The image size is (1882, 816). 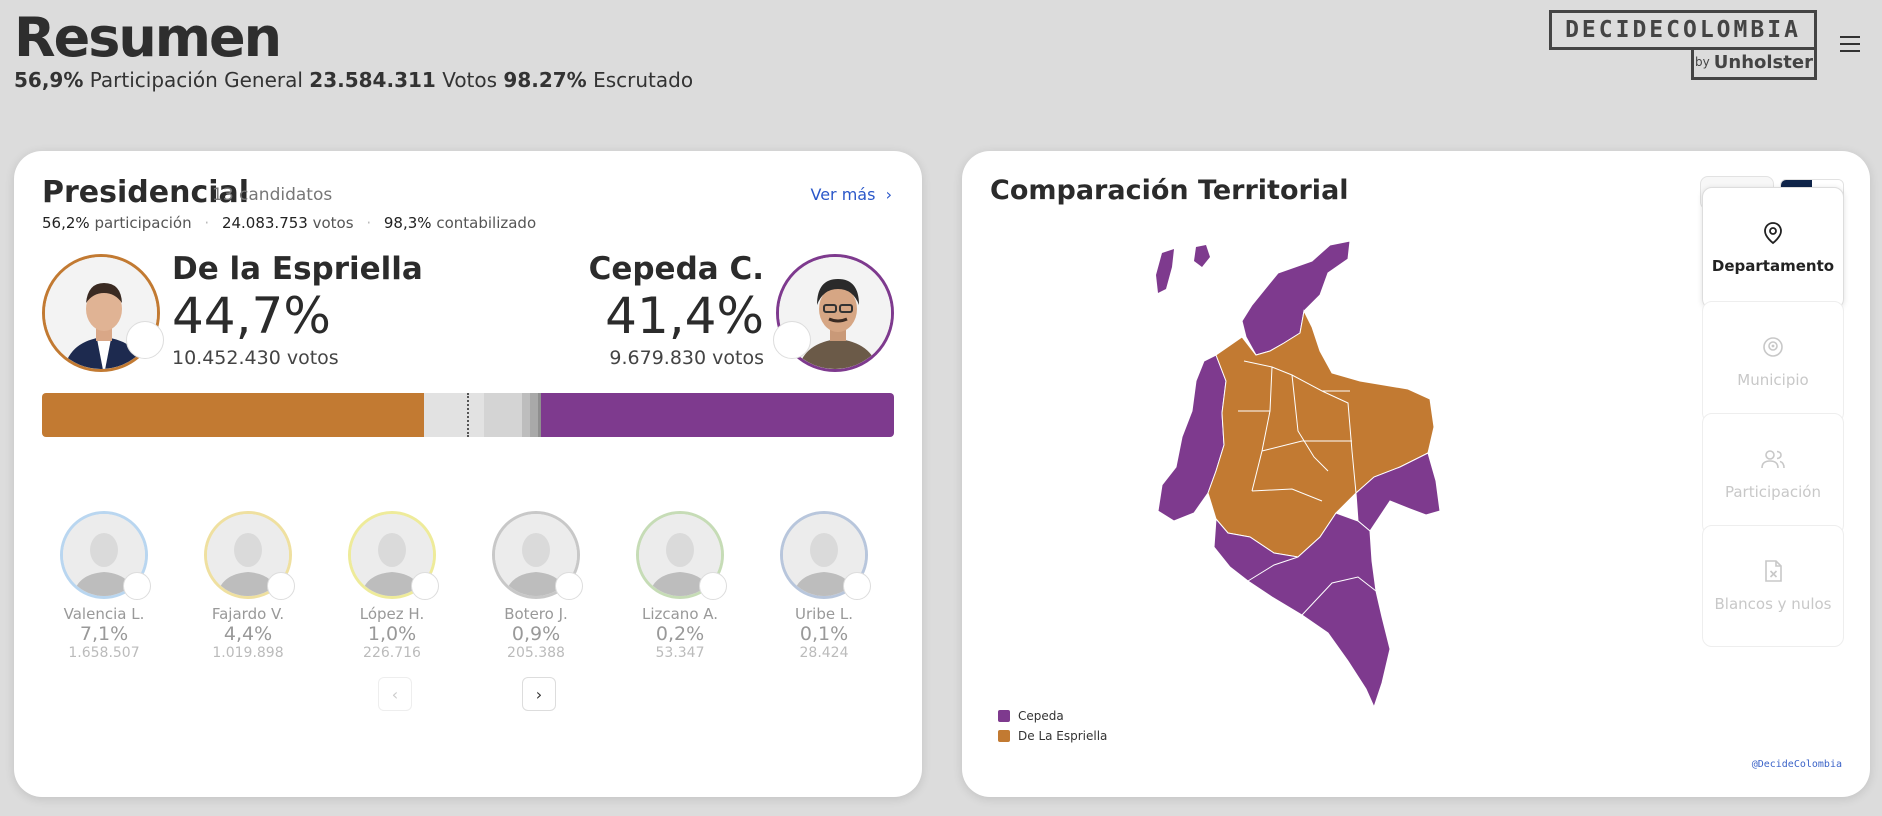 I want to click on location-target-icon, so click(x=1773, y=347).